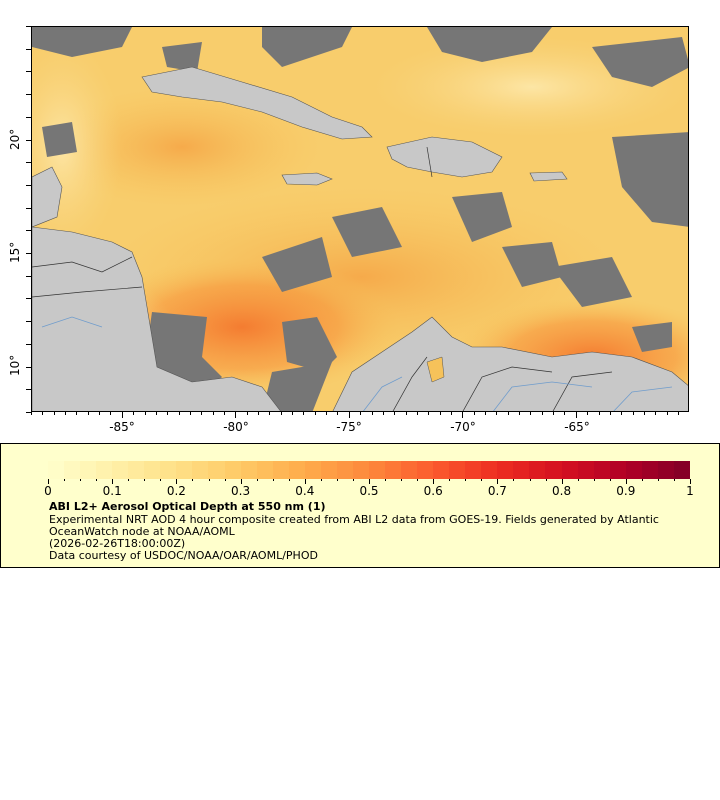 This screenshot has height=800, width=720. I want to click on colorbar-tick-label: 0.1, so click(112, 491).